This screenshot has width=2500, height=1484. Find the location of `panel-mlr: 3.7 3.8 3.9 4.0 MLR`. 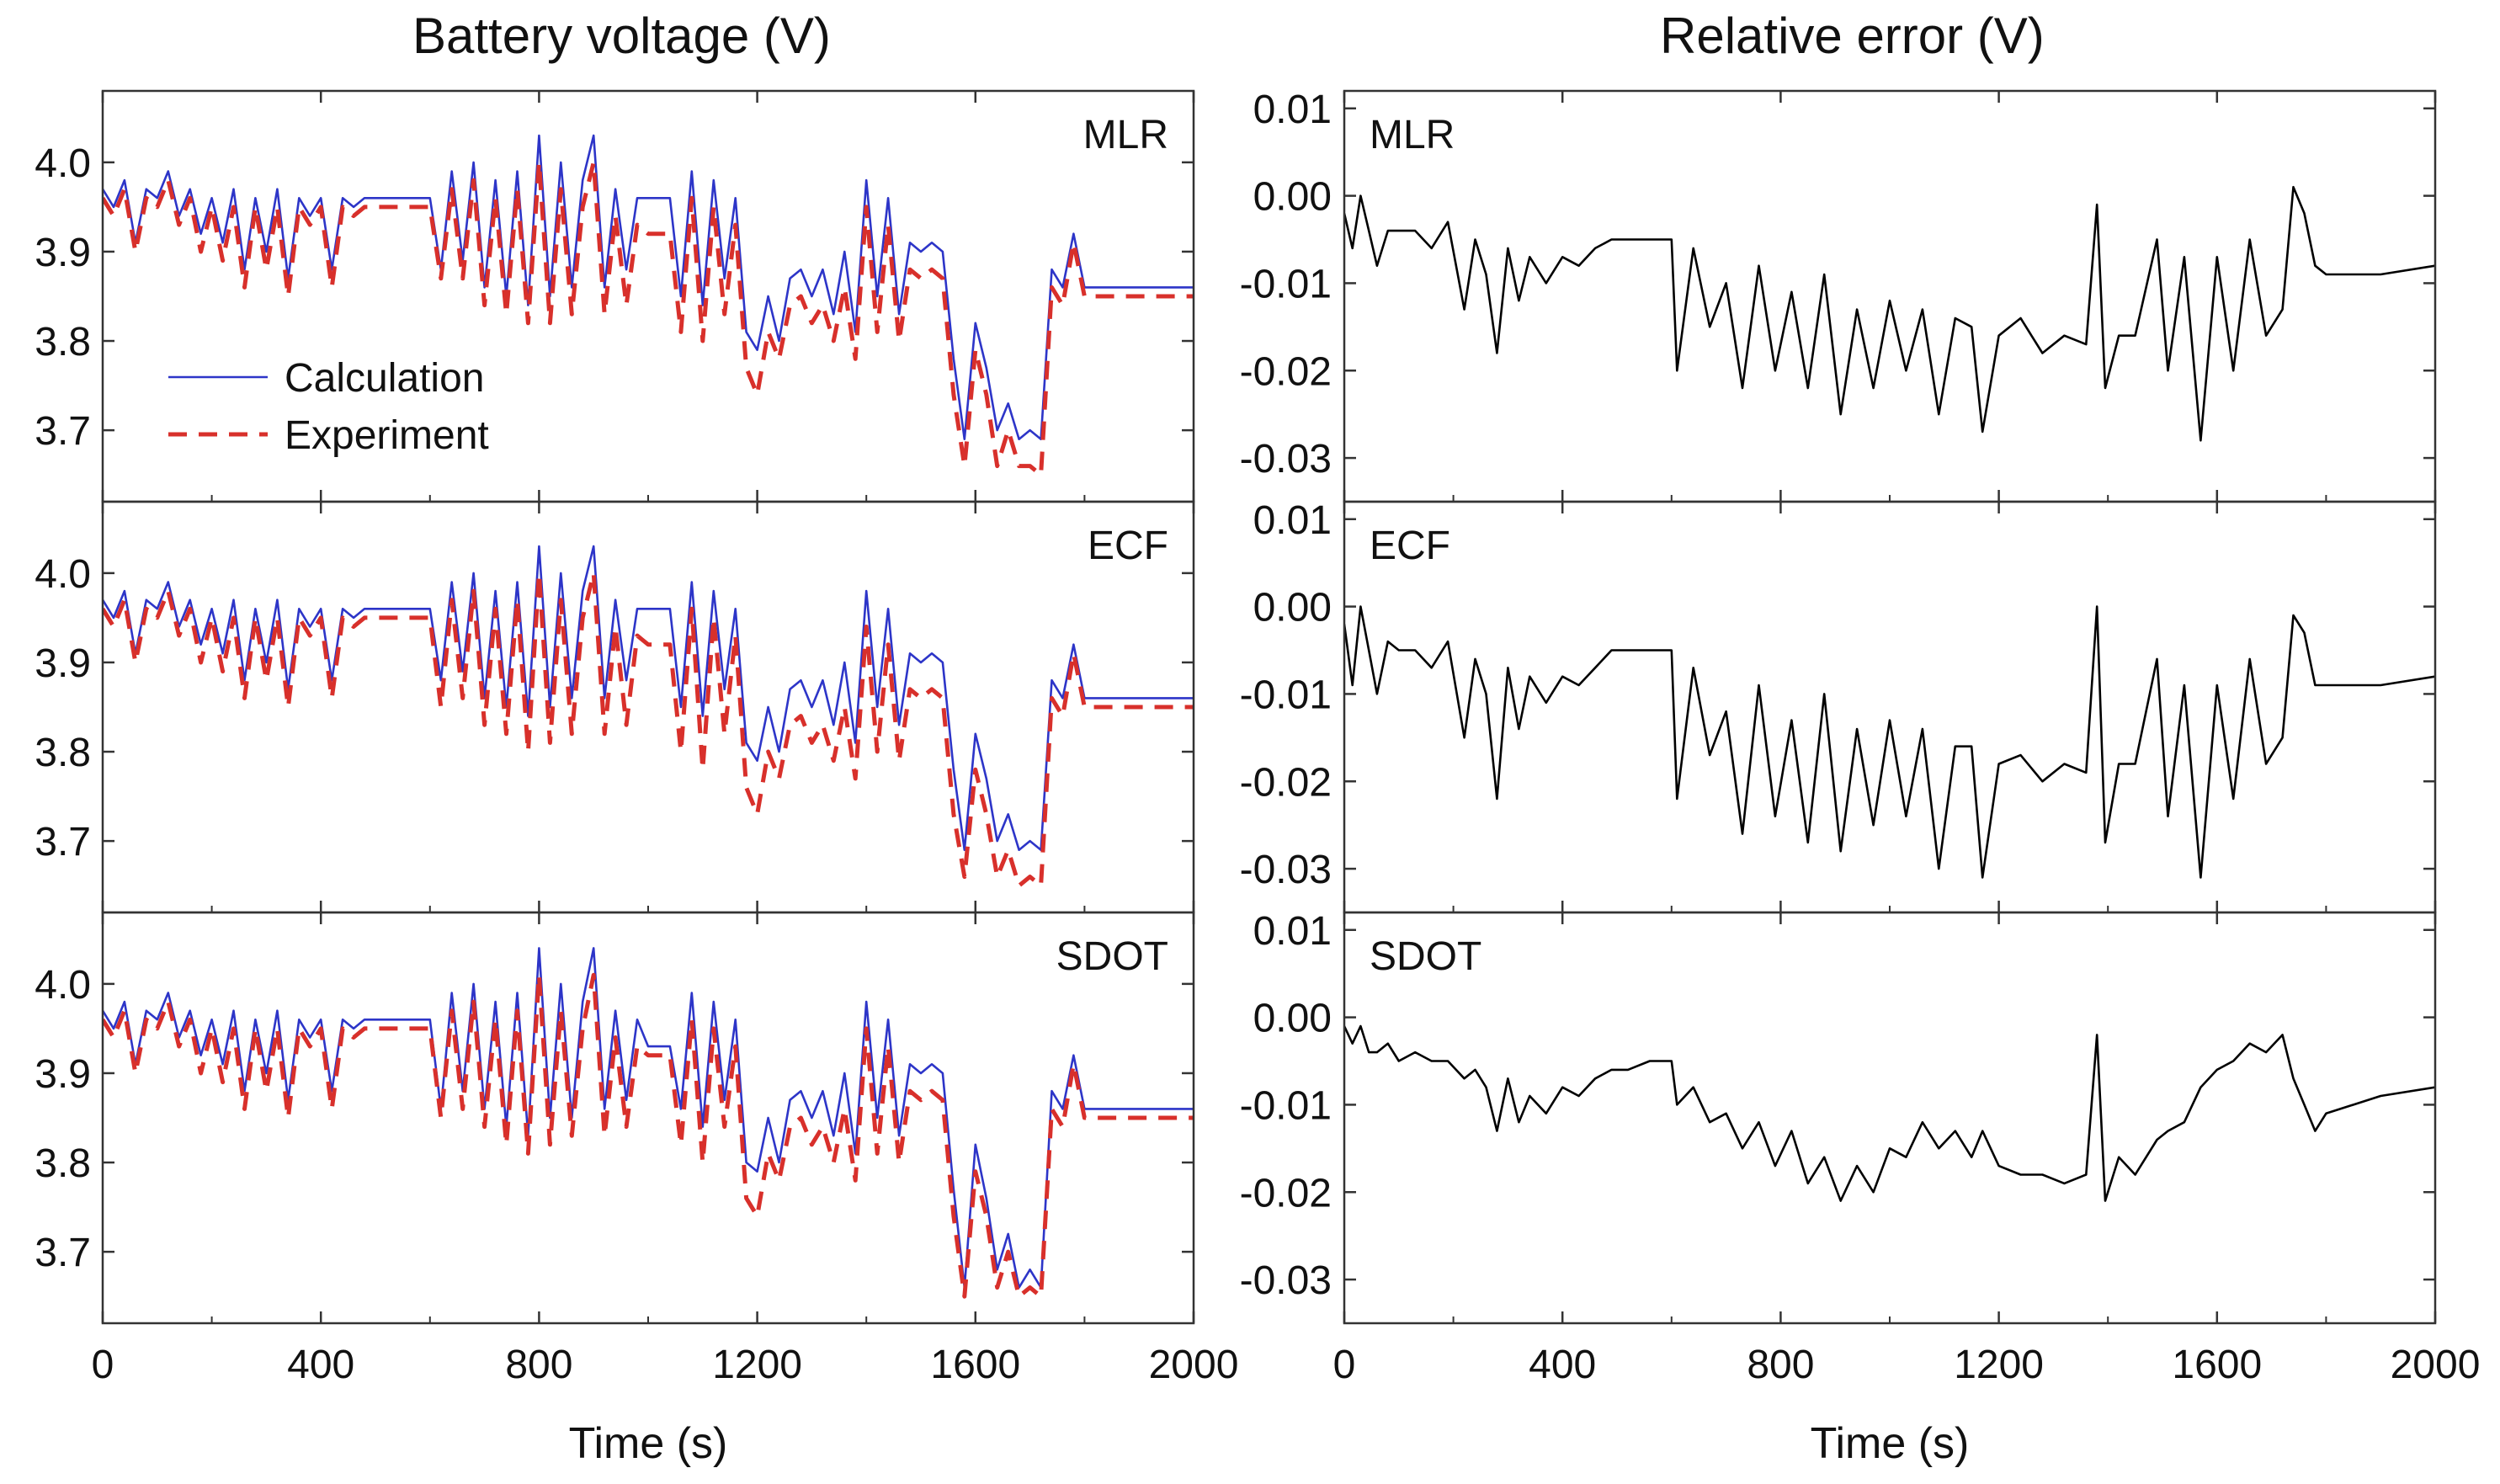

panel-mlr: 3.7 3.8 3.9 4.0 MLR is located at coordinates (615, 296).